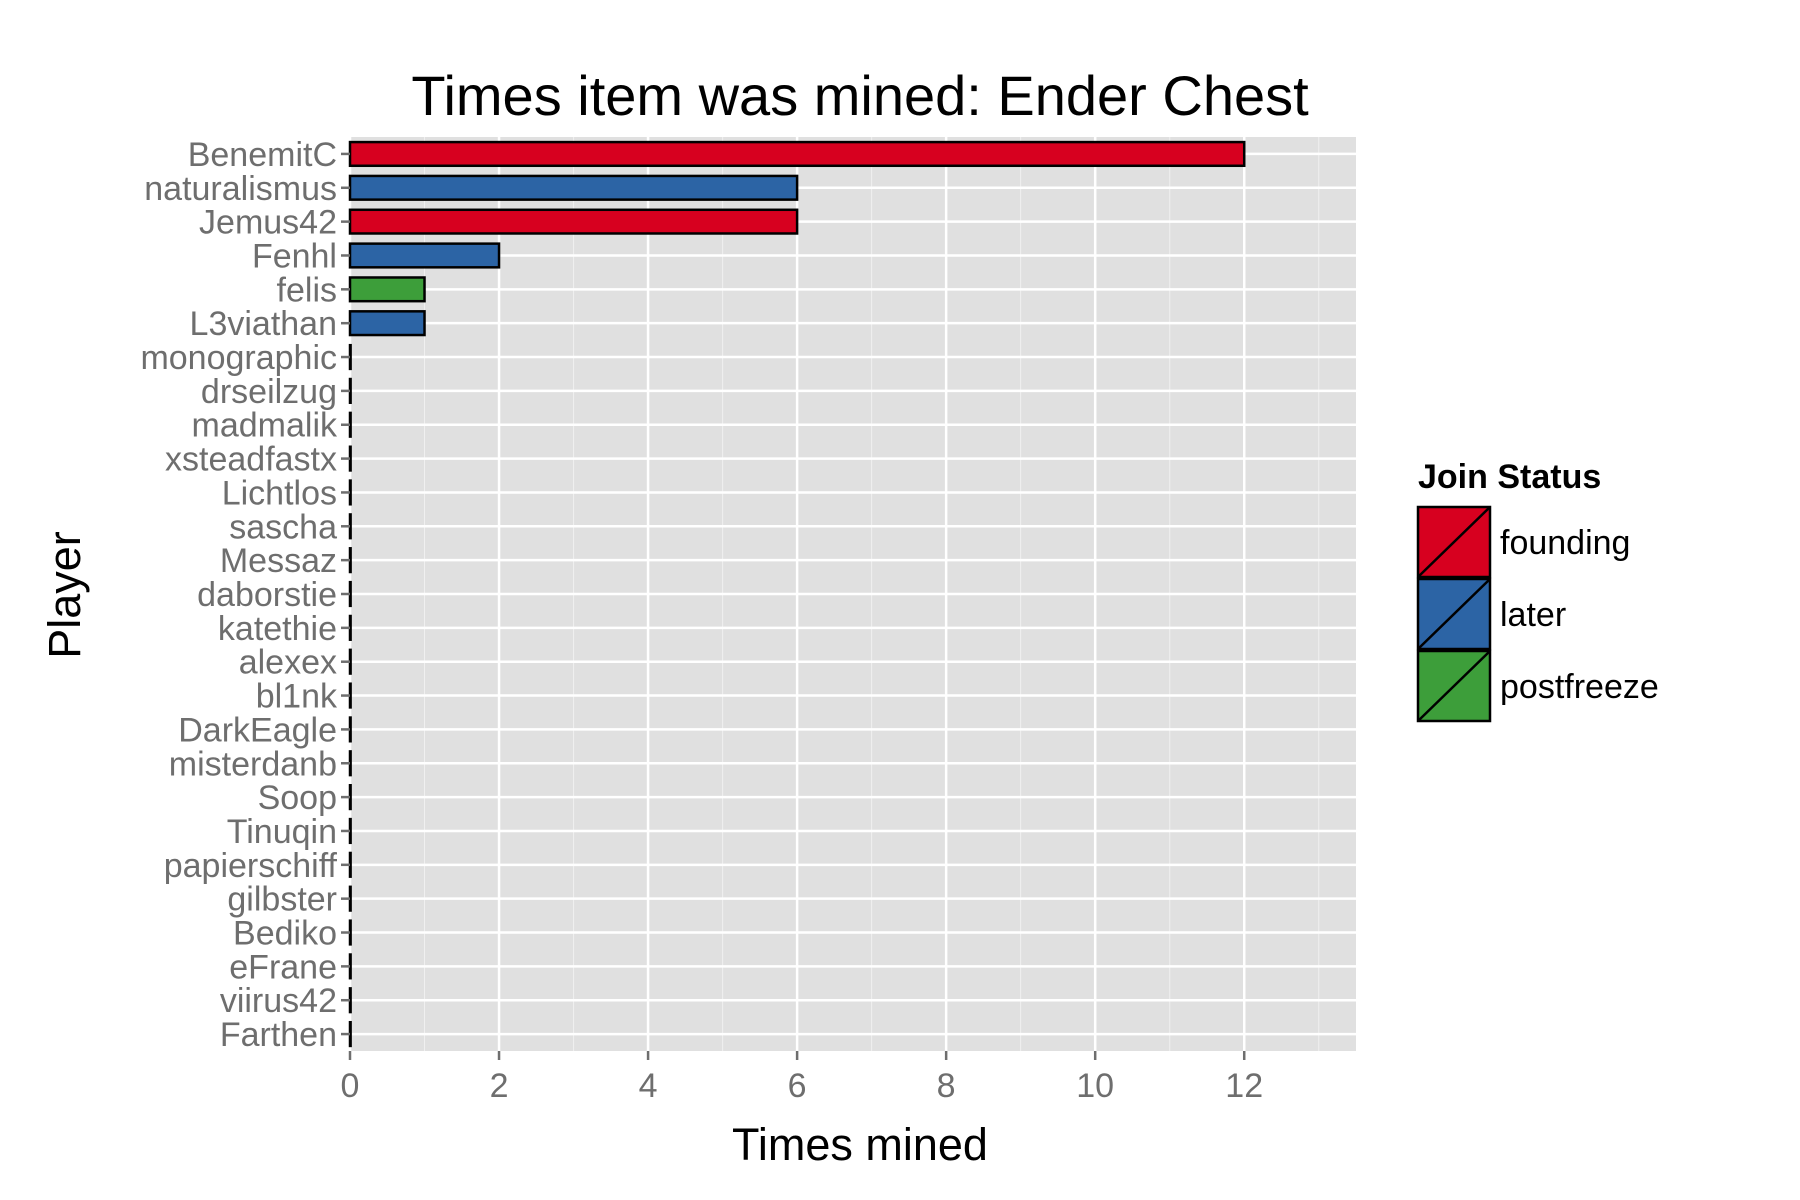 This screenshot has width=1800, height=1200. What do you see at coordinates (350, 864) in the screenshot?
I see `bar-papierschiff` at bounding box center [350, 864].